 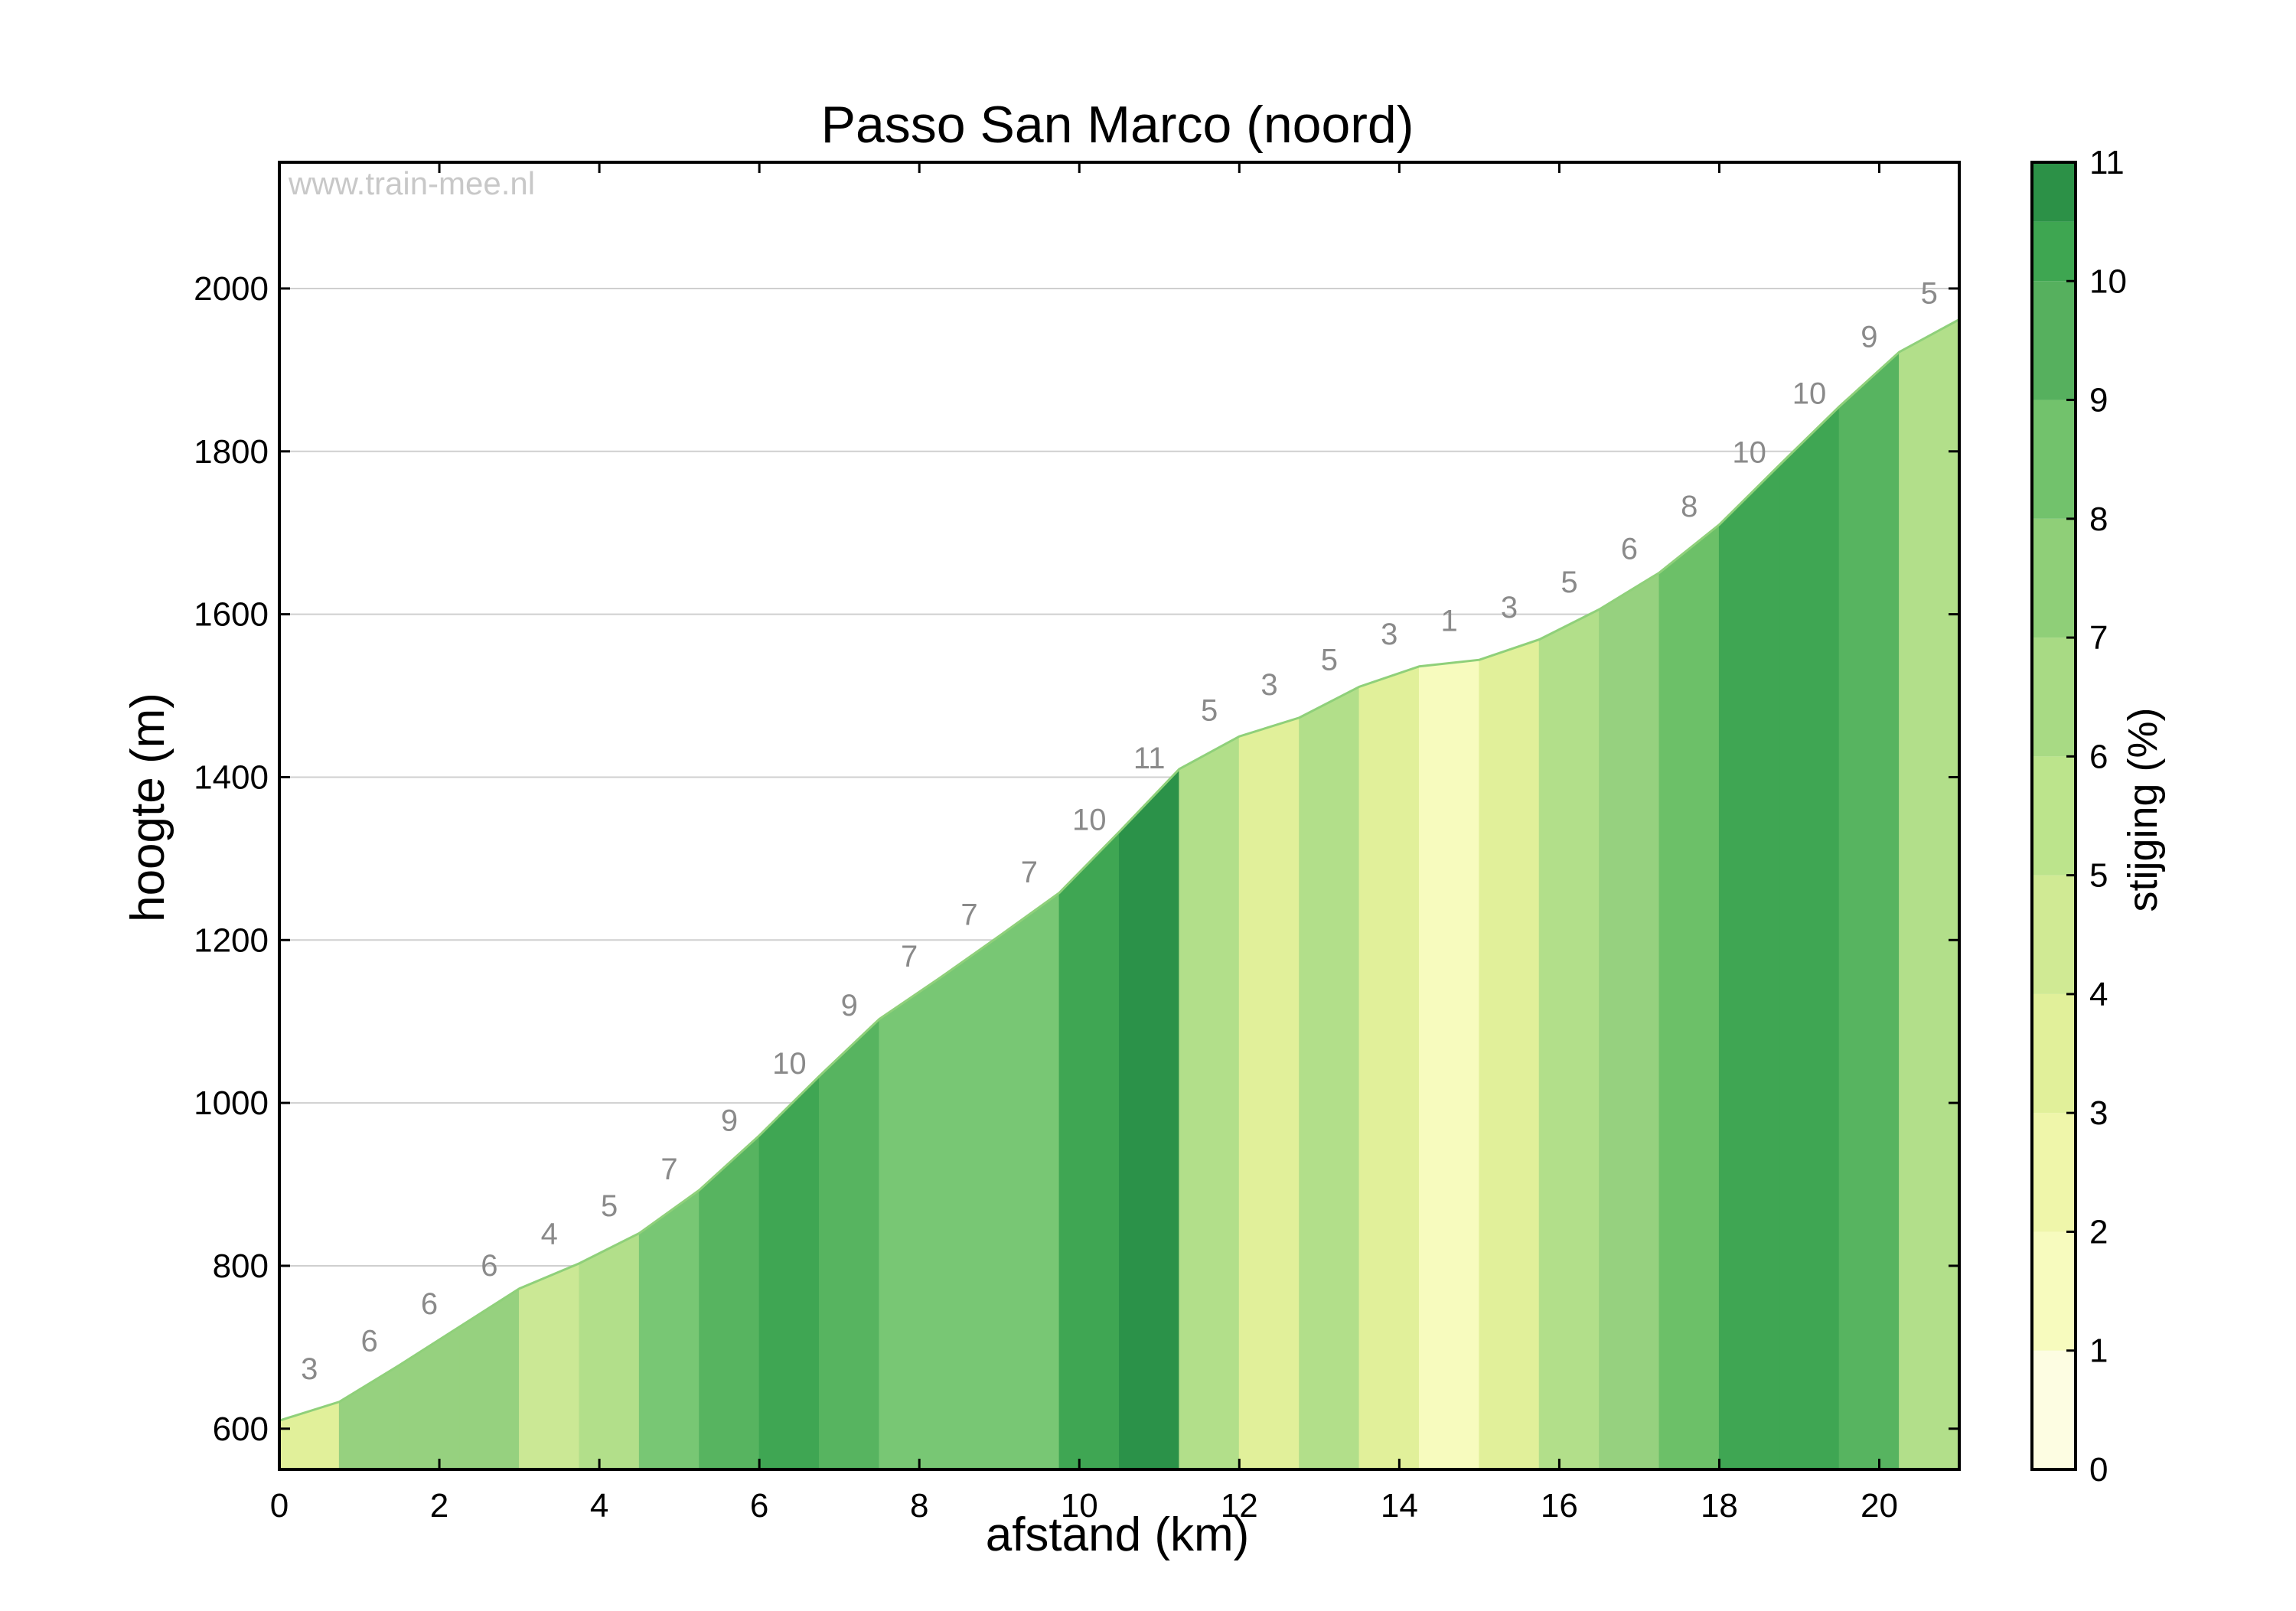 I want to click on colorbar-layer: 0 1 2 3 4 5 6 7 8 9 10 11, so click(x=2078, y=816).